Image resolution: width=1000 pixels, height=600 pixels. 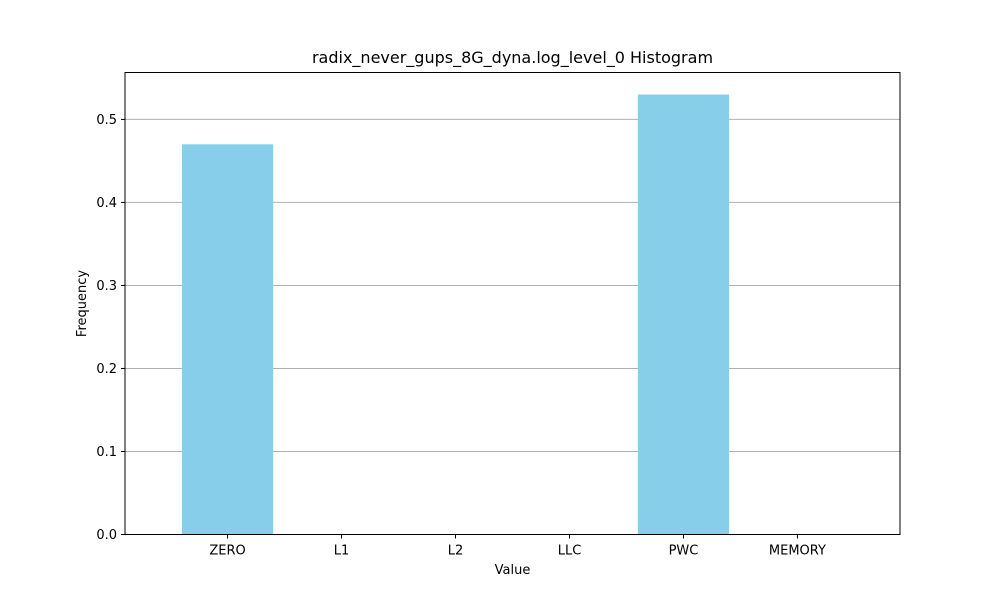 I want to click on y-tick-label: 0.5, so click(x=106, y=120).